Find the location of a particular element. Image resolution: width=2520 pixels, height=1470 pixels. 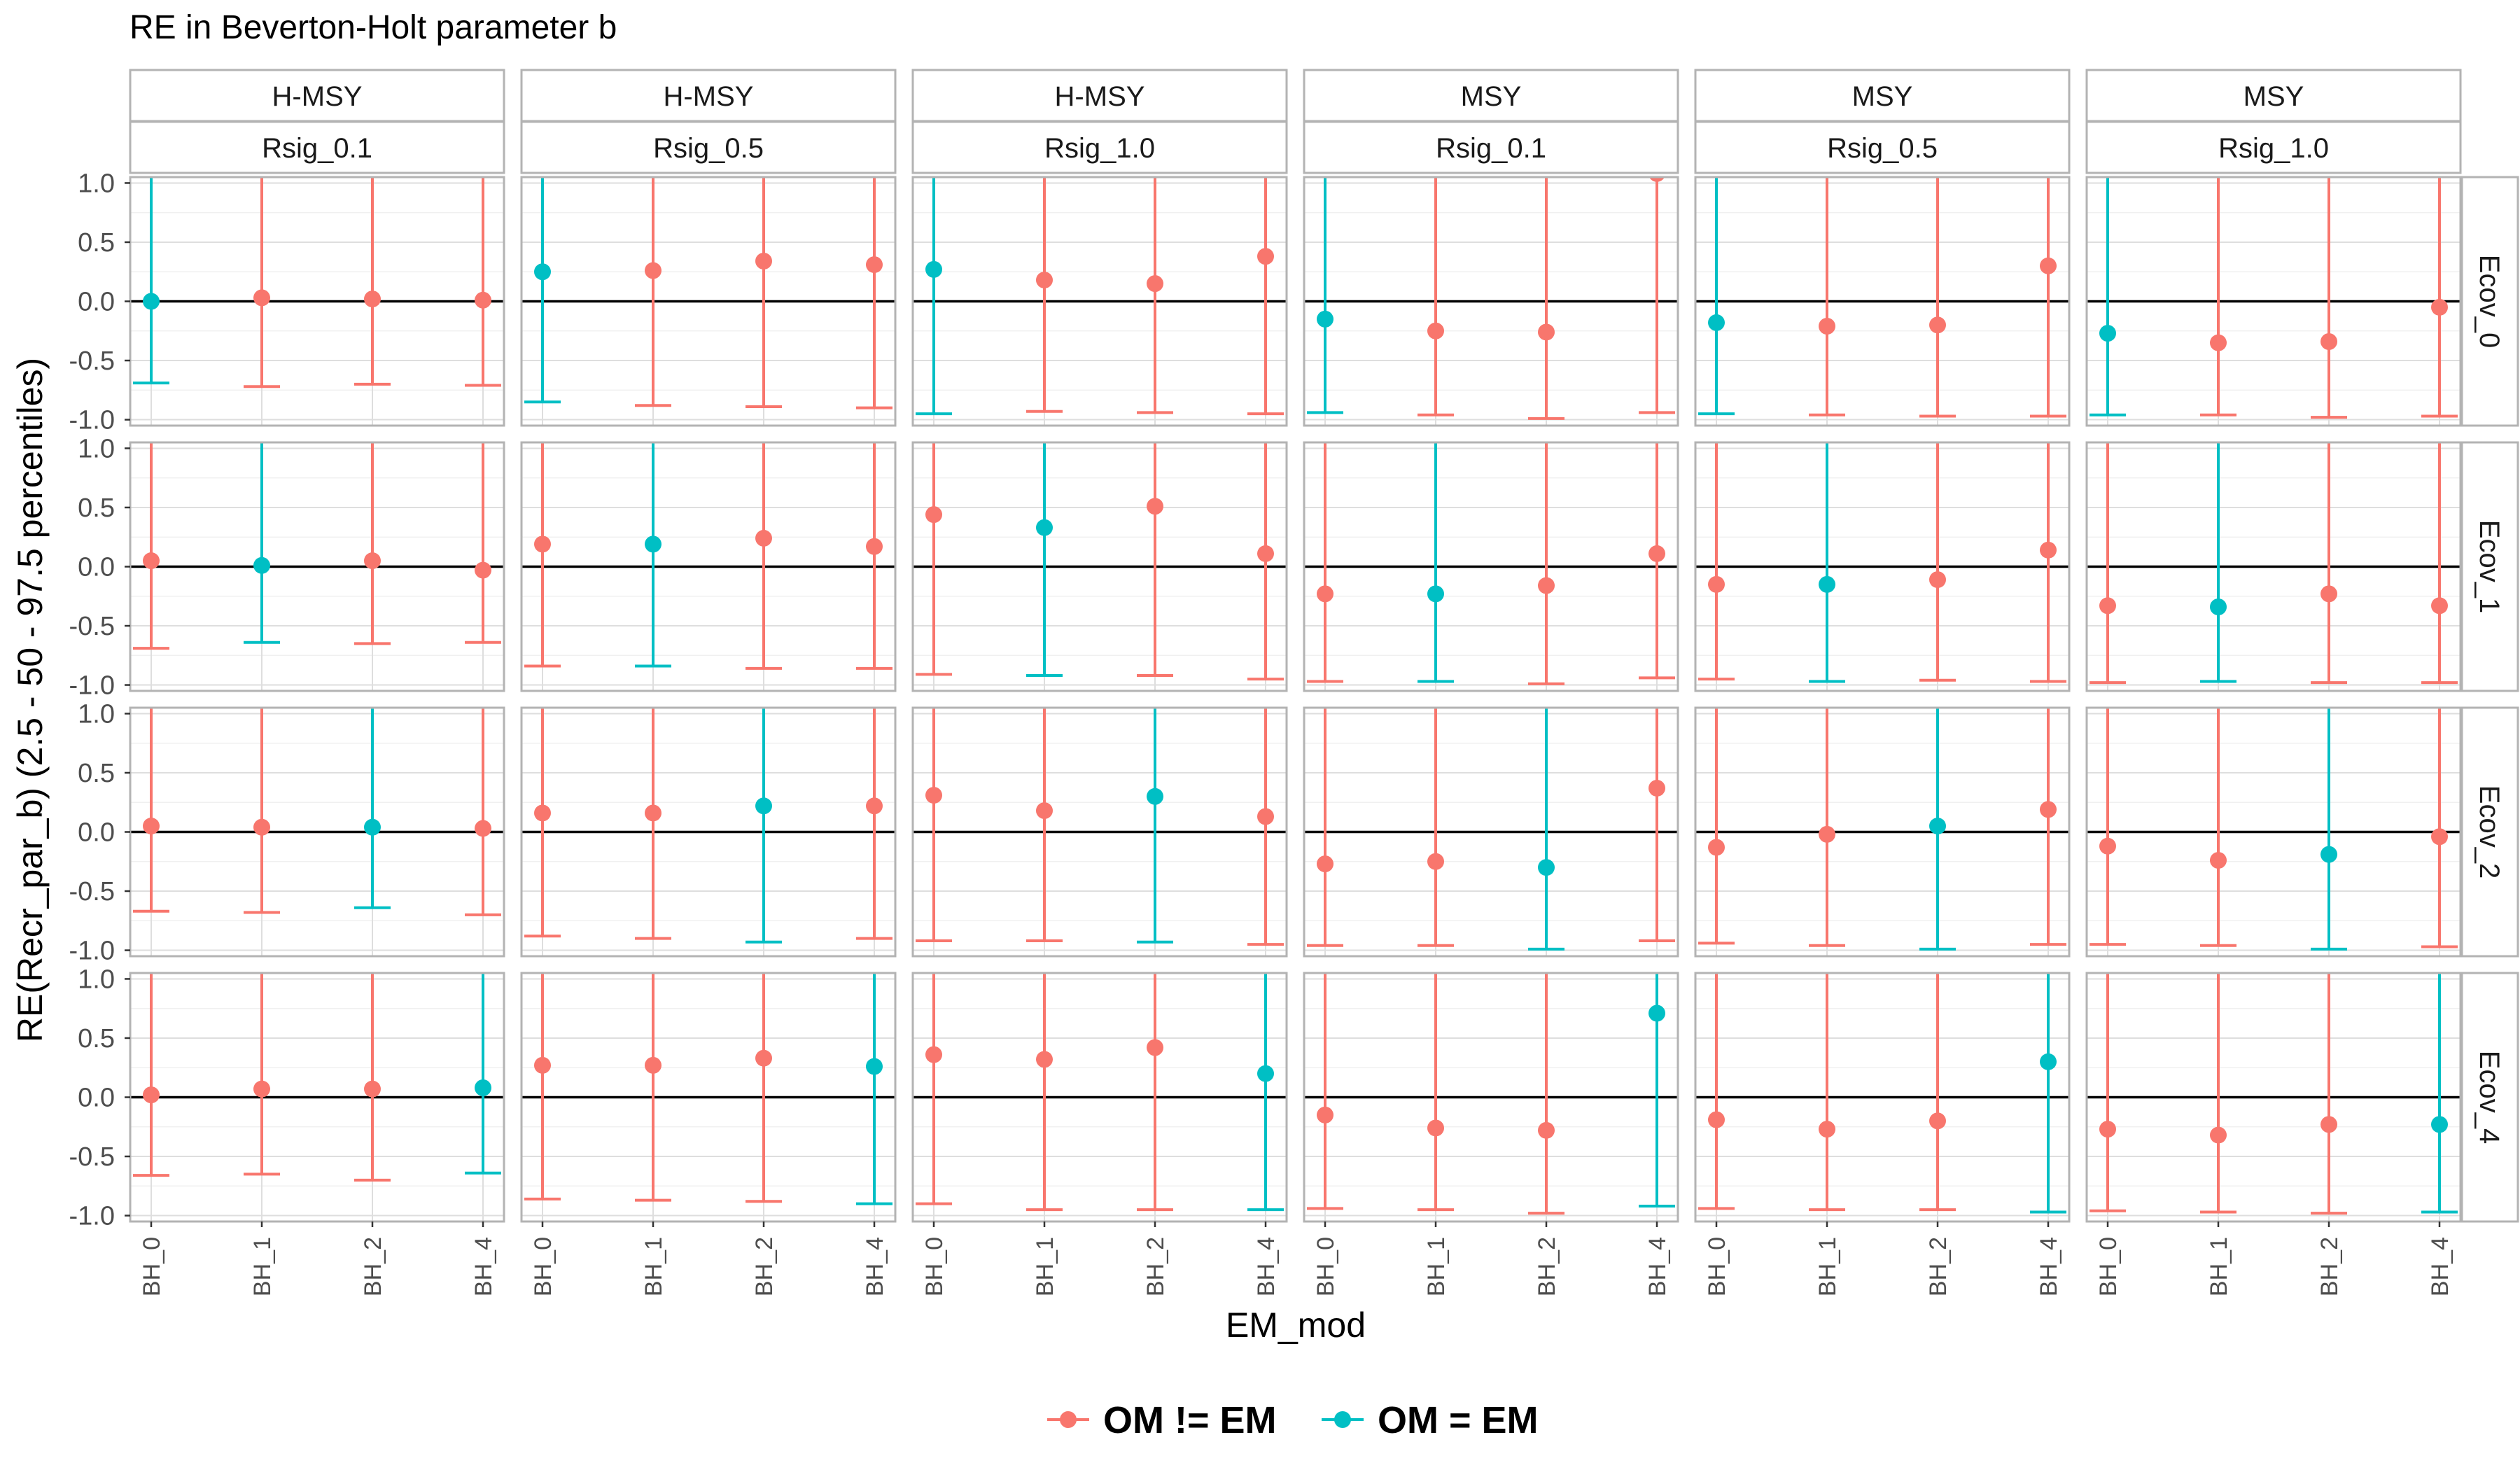

legend-label: OM != EM is located at coordinates (1190, 1420).